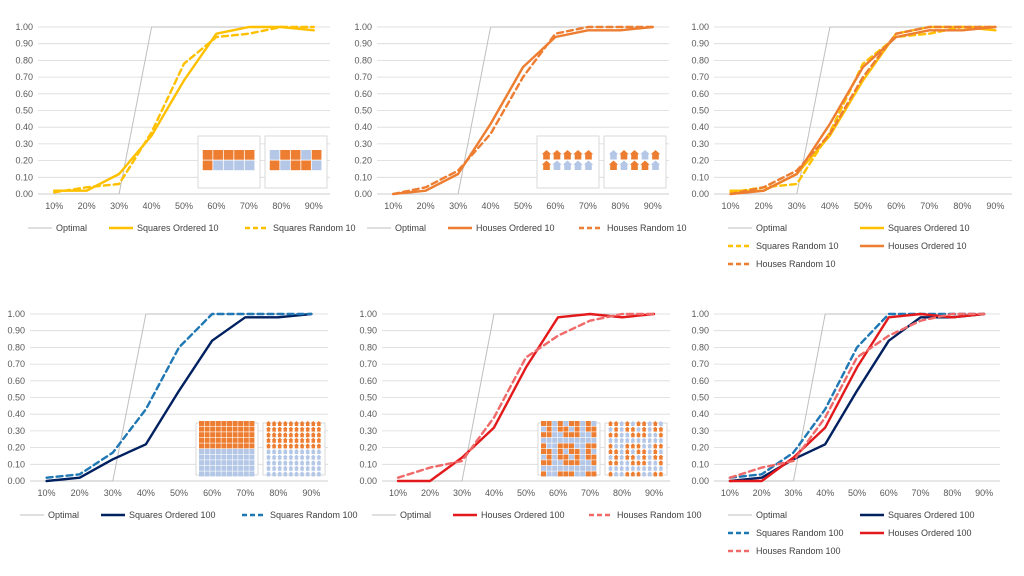 The height and width of the screenshot is (576, 1024). I want to click on legend-label: Squares Random 100, so click(800, 533).